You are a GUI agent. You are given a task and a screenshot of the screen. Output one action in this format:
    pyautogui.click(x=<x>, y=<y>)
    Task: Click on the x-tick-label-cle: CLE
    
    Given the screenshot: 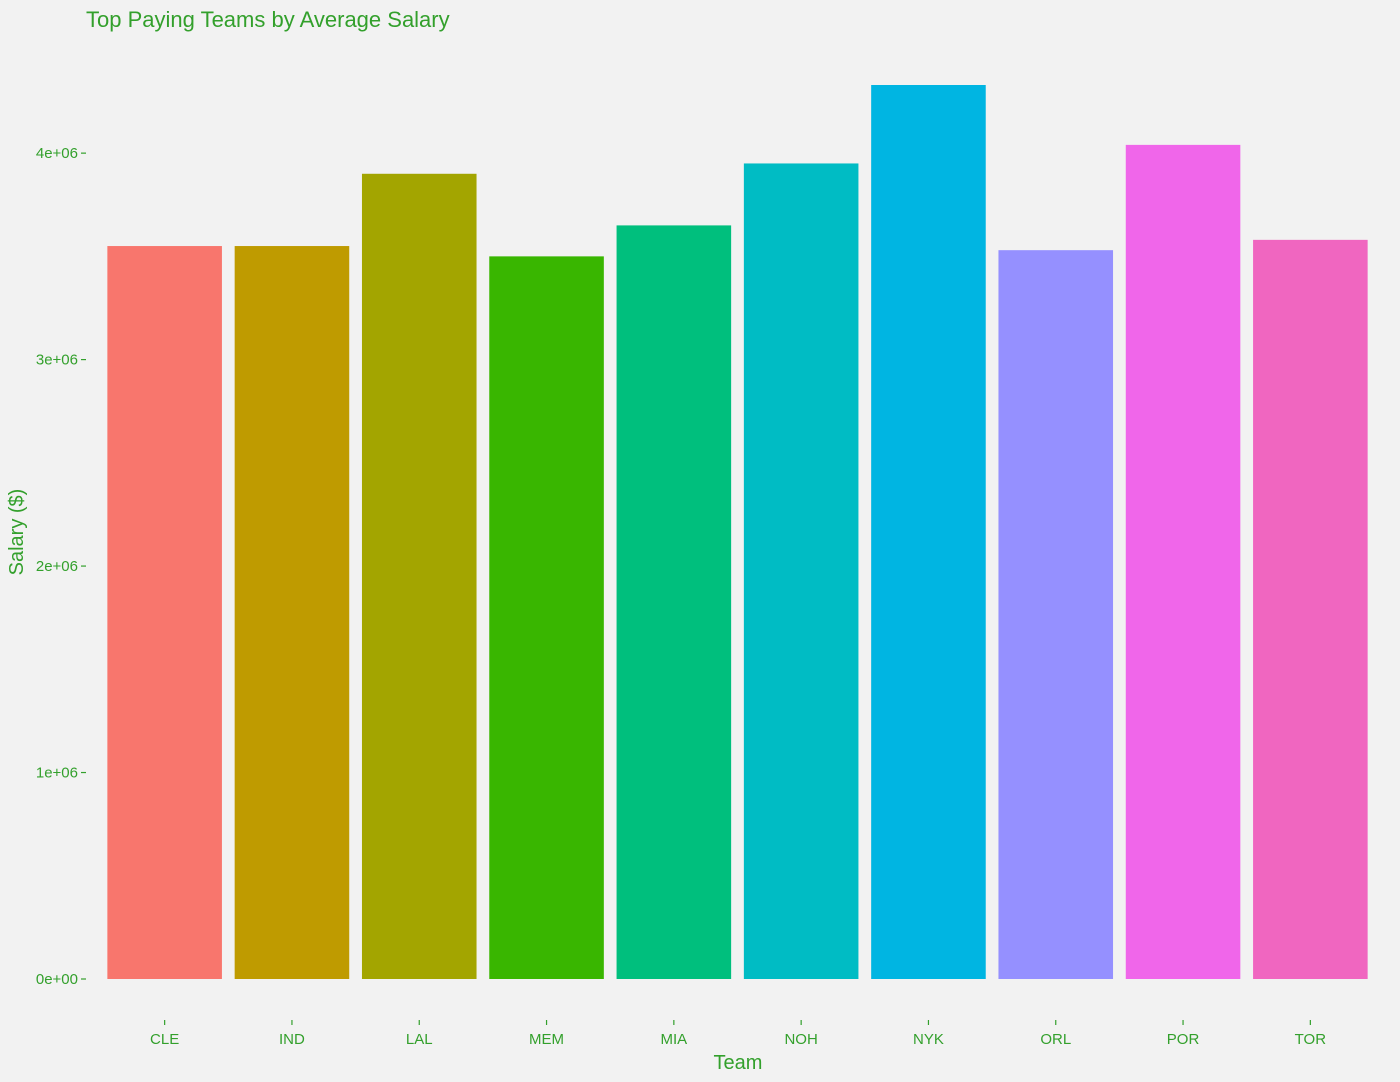 What is the action you would take?
    pyautogui.click(x=164, y=1039)
    